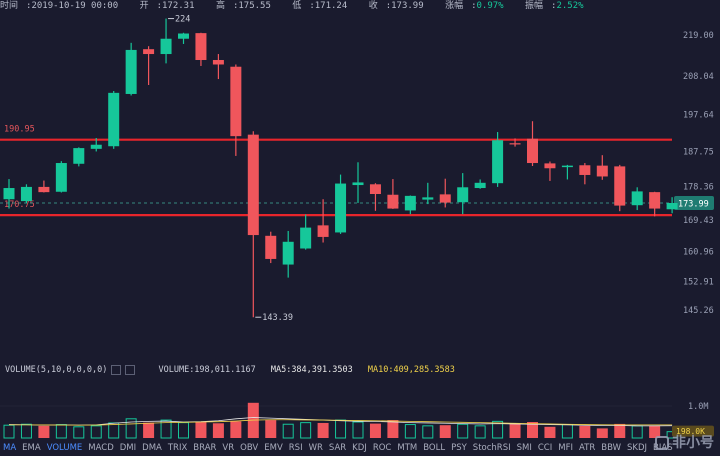 The height and width of the screenshot is (456, 720). I want to click on tab-dma: DMA, so click(152, 448).